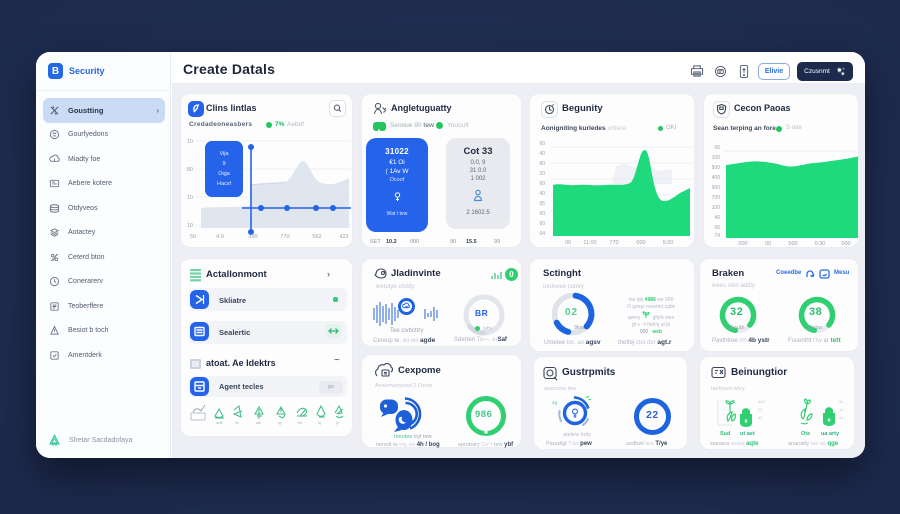  Describe the element at coordinates (668, 243) in the screenshot. I see `svg-text: 5:00` at that location.